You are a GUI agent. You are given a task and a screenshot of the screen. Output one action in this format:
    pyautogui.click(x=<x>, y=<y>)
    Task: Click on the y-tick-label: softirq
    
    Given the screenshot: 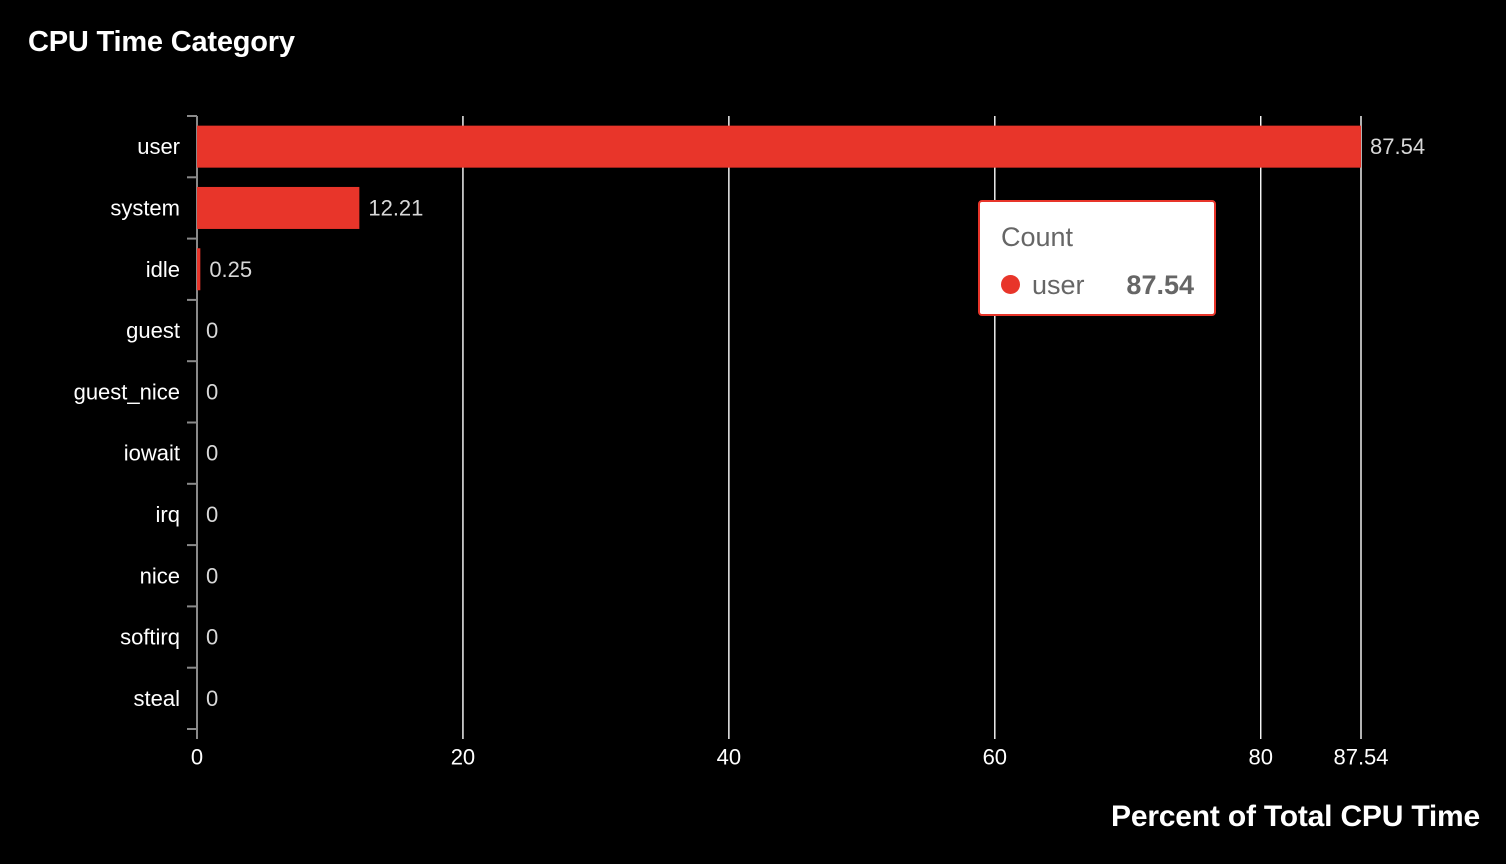 What is the action you would take?
    pyautogui.click(x=150, y=637)
    